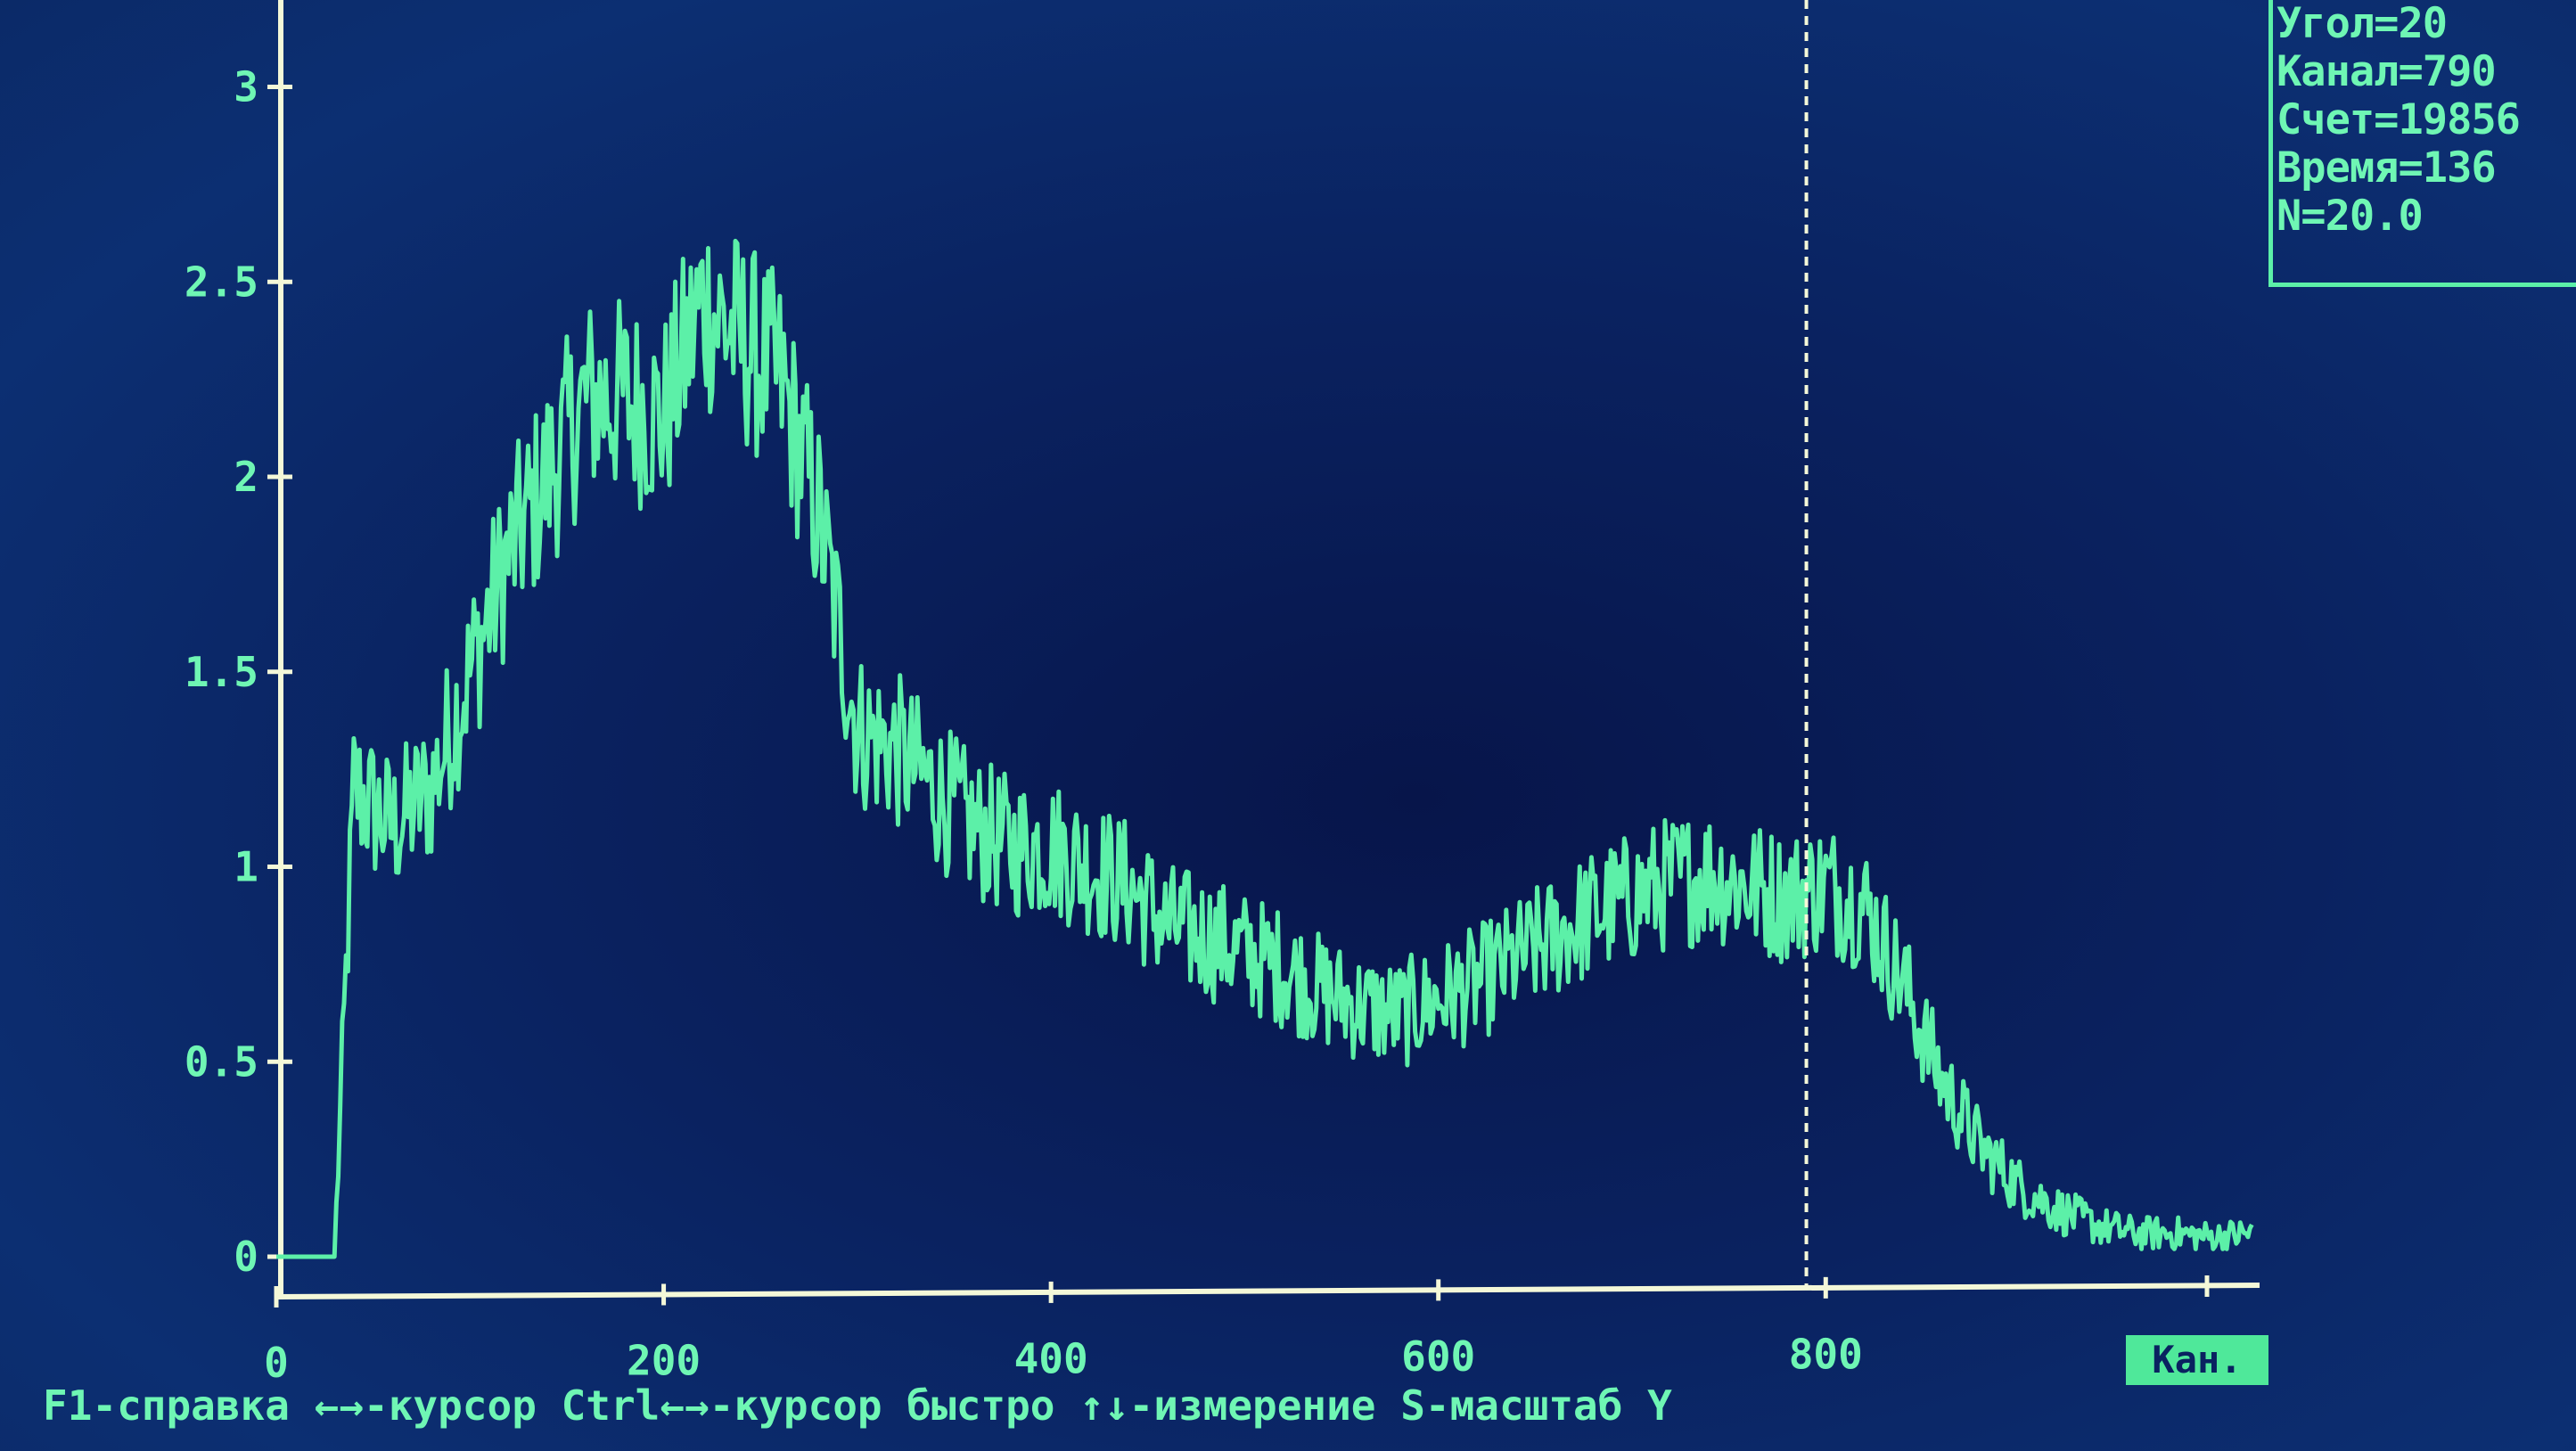  Describe the element at coordinates (2399, 119) in the screenshot. I see `count-readout: Счет=19856` at that location.